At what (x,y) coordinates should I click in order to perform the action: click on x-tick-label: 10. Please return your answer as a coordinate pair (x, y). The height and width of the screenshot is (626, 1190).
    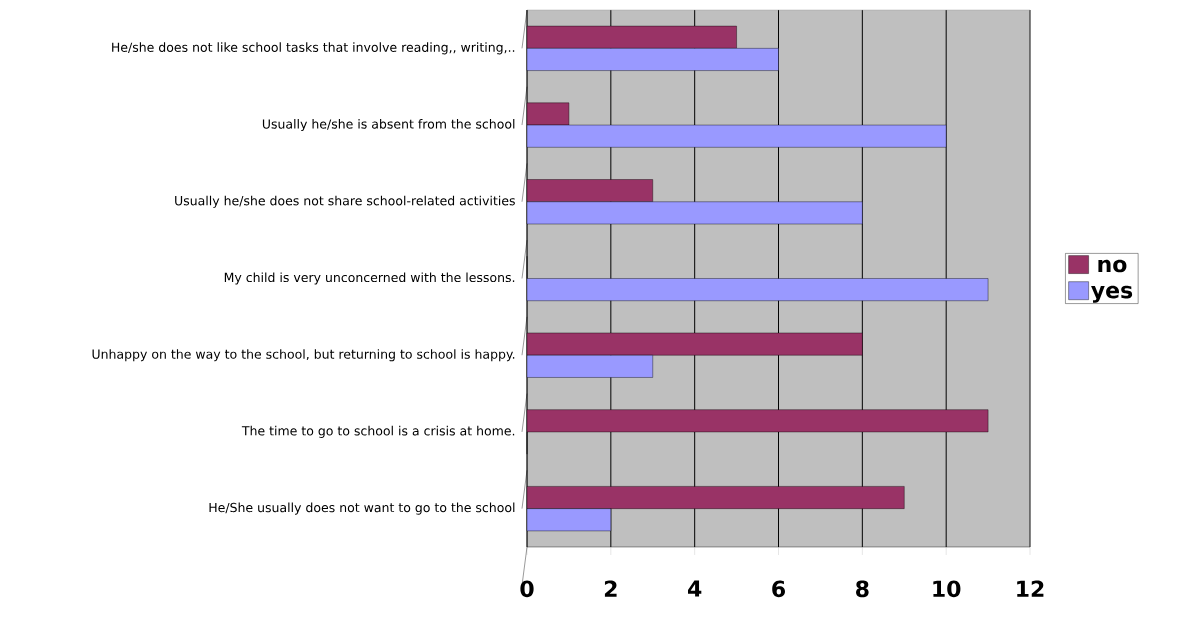
    Looking at the image, I should click on (947, 589).